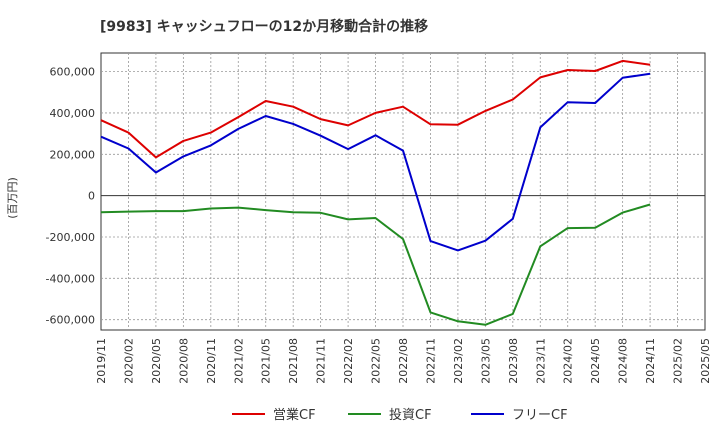  I want to click on x-tick-label: 2023/08, so click(513, 361).